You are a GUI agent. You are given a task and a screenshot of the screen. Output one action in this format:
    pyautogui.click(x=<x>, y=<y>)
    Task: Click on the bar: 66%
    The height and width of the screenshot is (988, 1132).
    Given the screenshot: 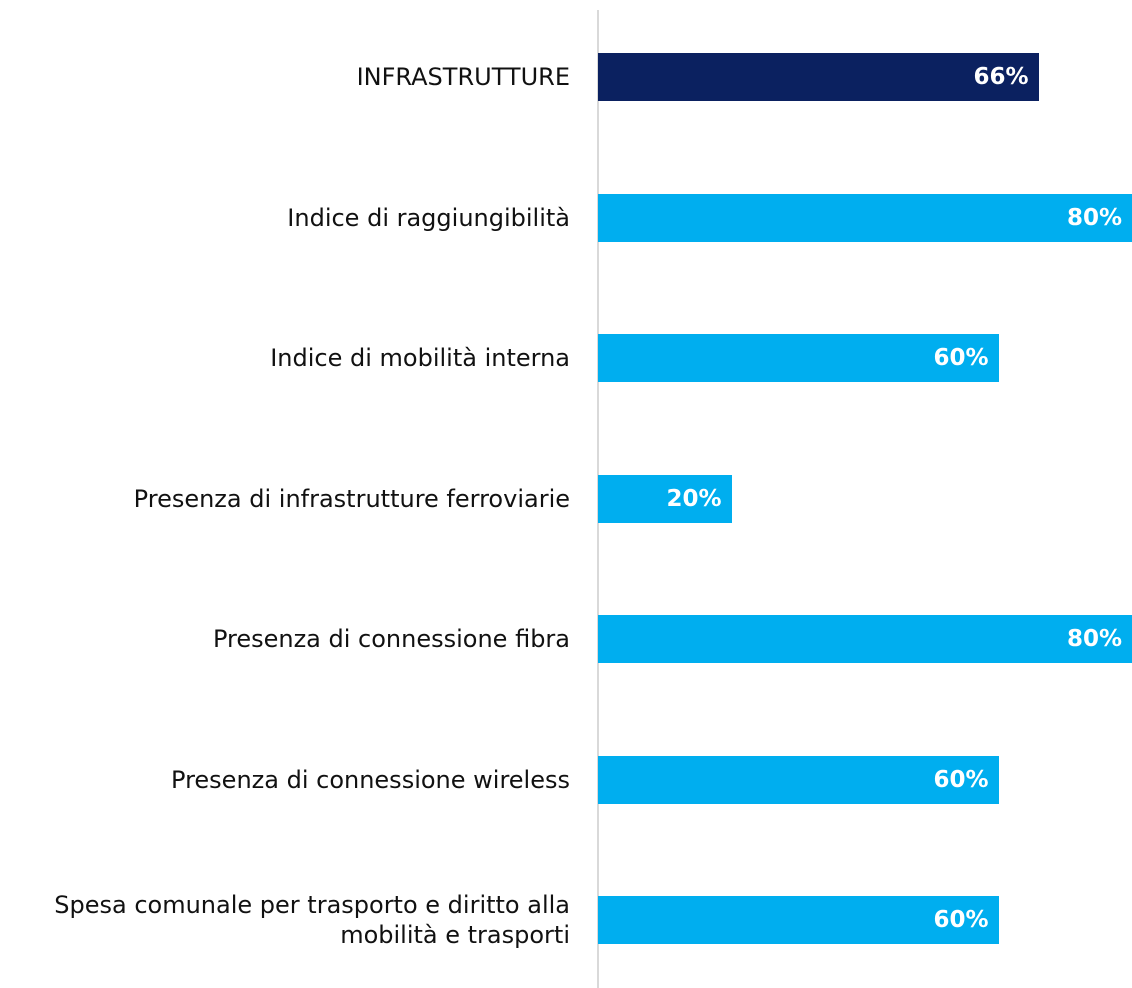 What is the action you would take?
    pyautogui.click(x=818, y=77)
    